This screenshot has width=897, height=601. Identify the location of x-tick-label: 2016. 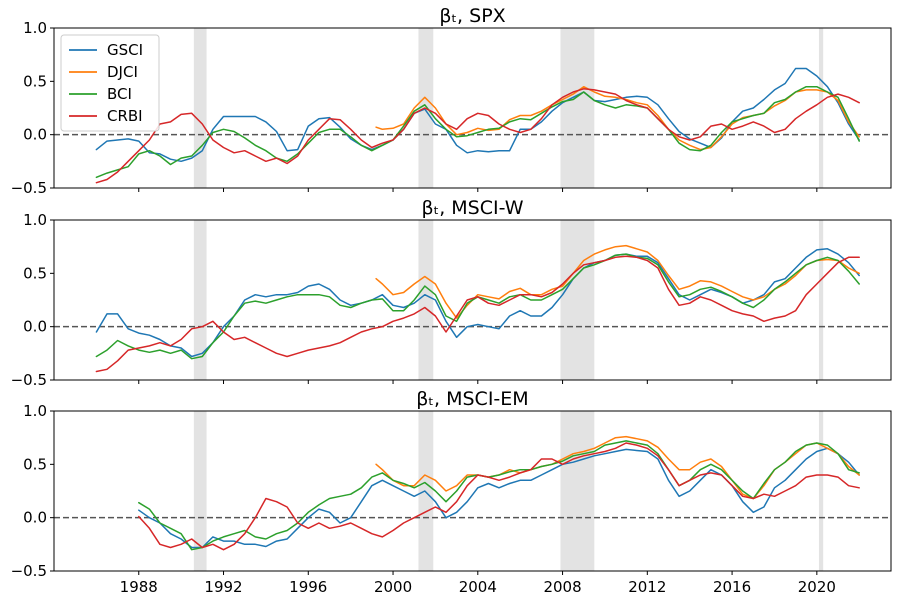
(732, 587).